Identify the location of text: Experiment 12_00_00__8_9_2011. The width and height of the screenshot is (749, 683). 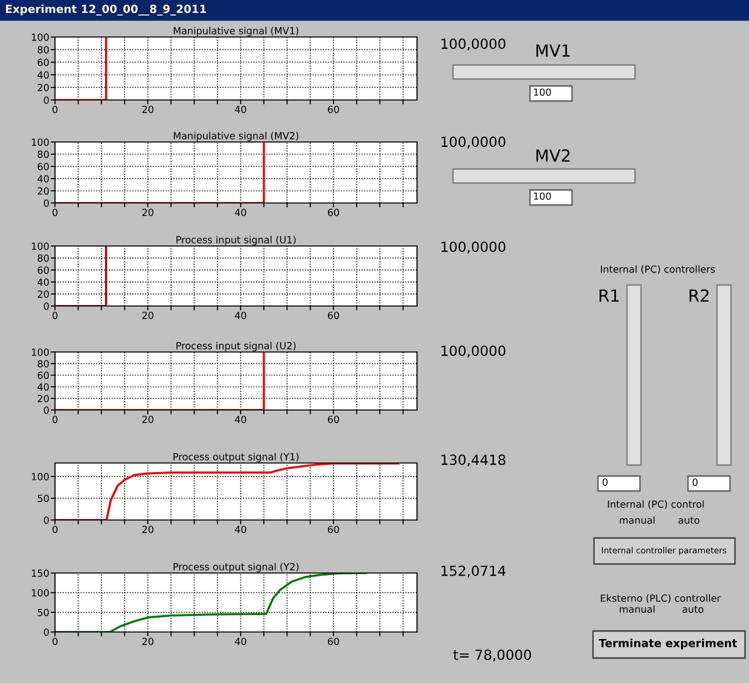
(106, 10).